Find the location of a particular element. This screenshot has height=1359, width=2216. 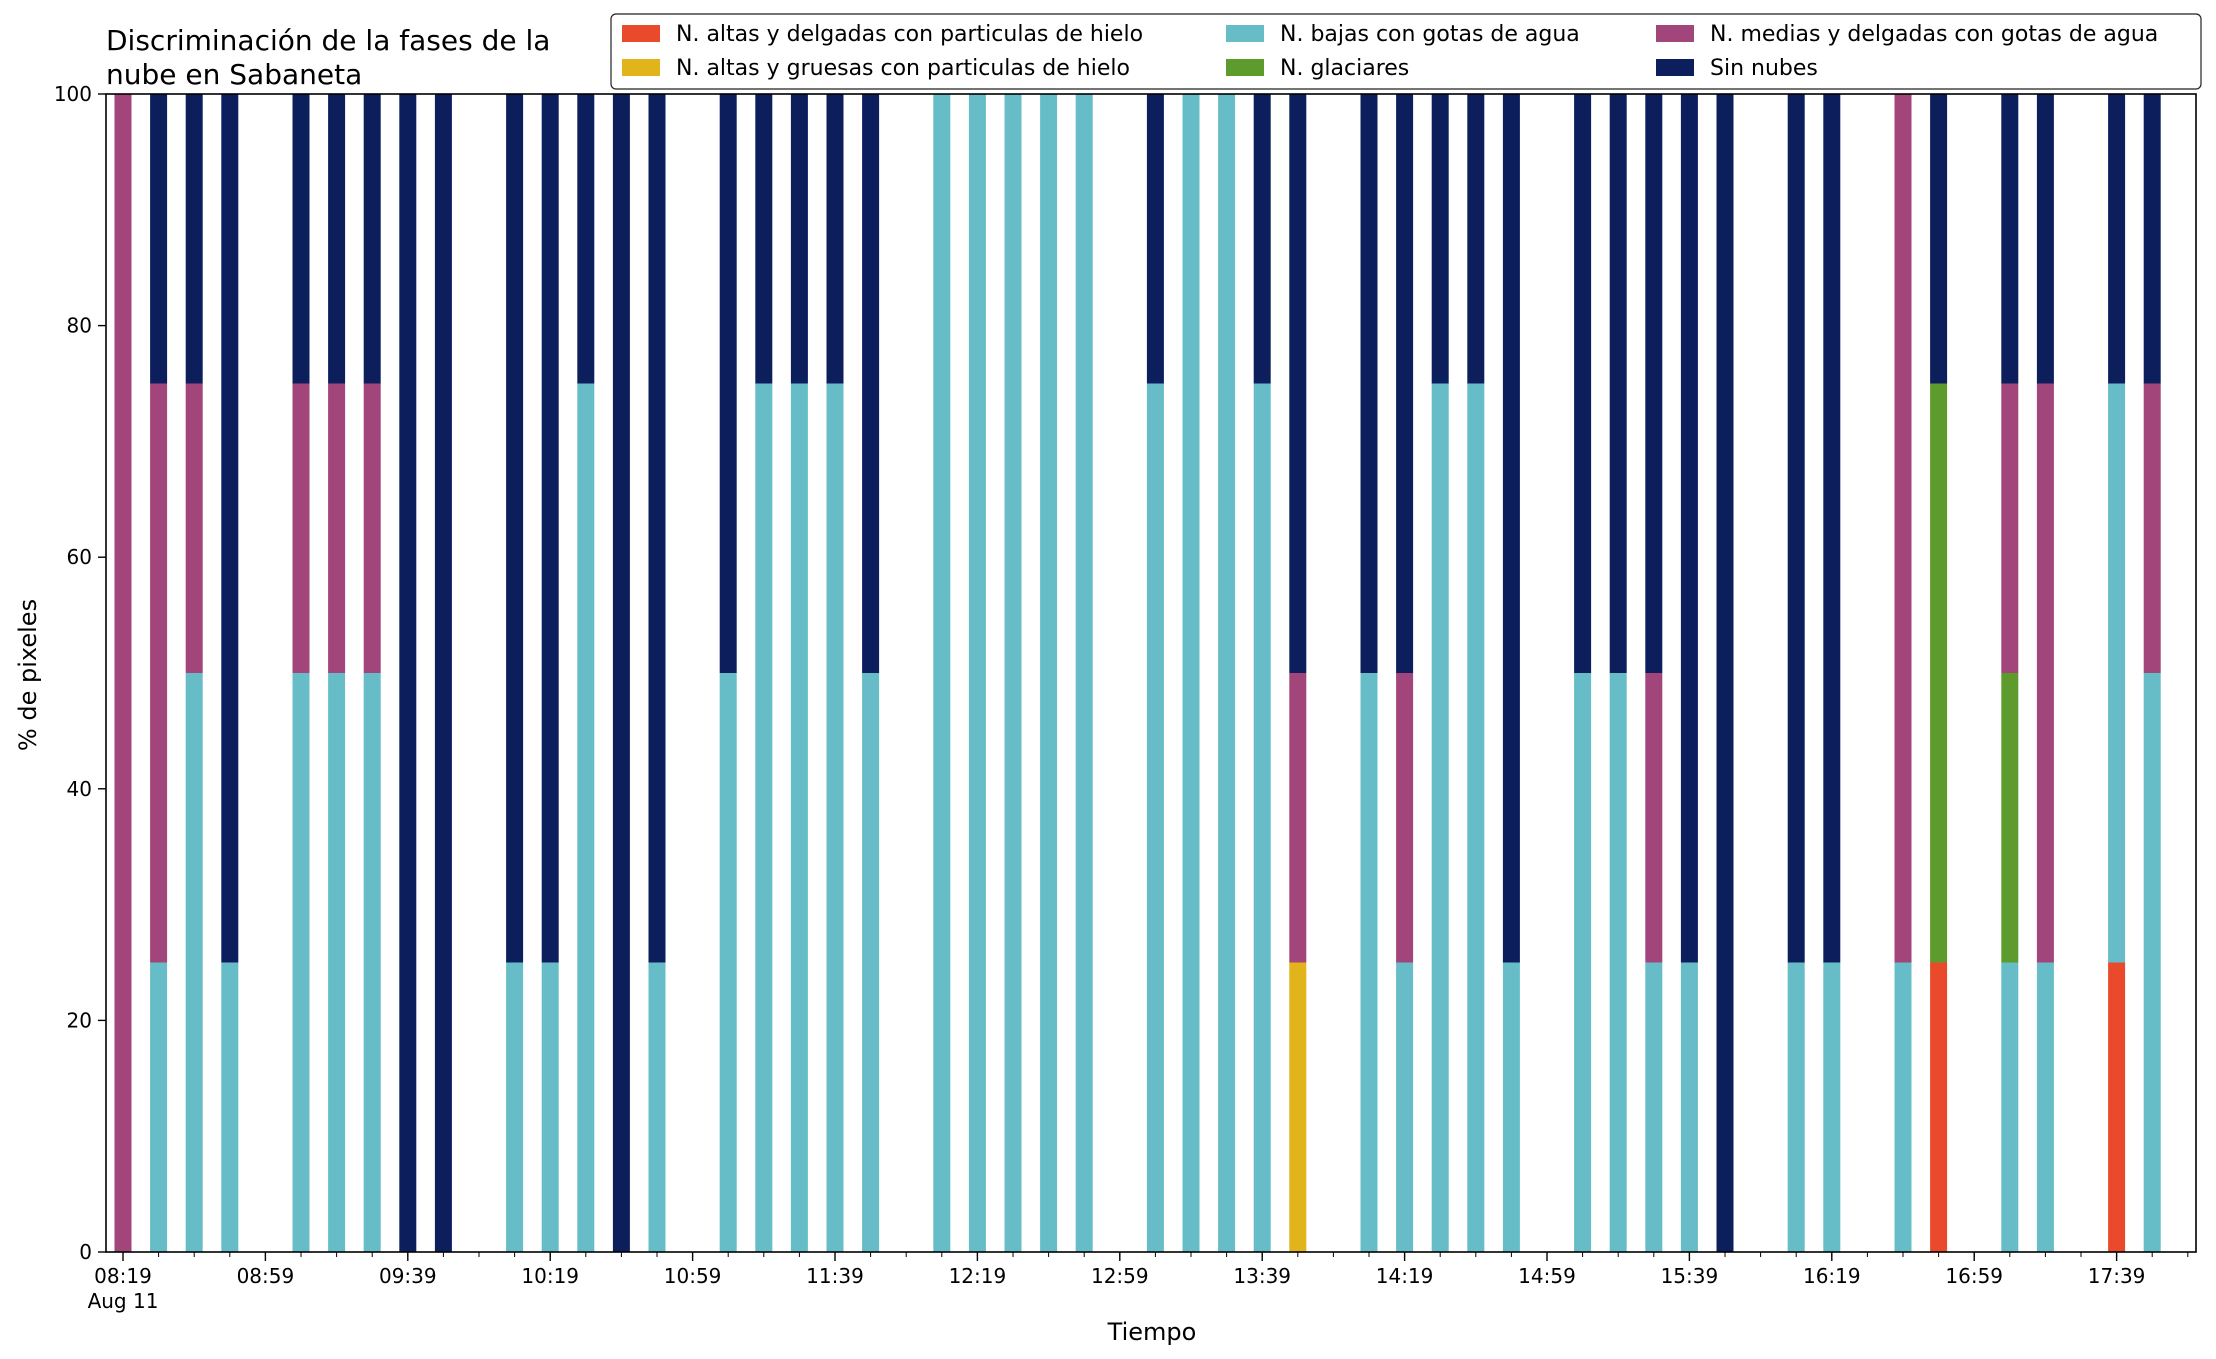

x-tick-label: 16:19 is located at coordinates (1832, 1276).